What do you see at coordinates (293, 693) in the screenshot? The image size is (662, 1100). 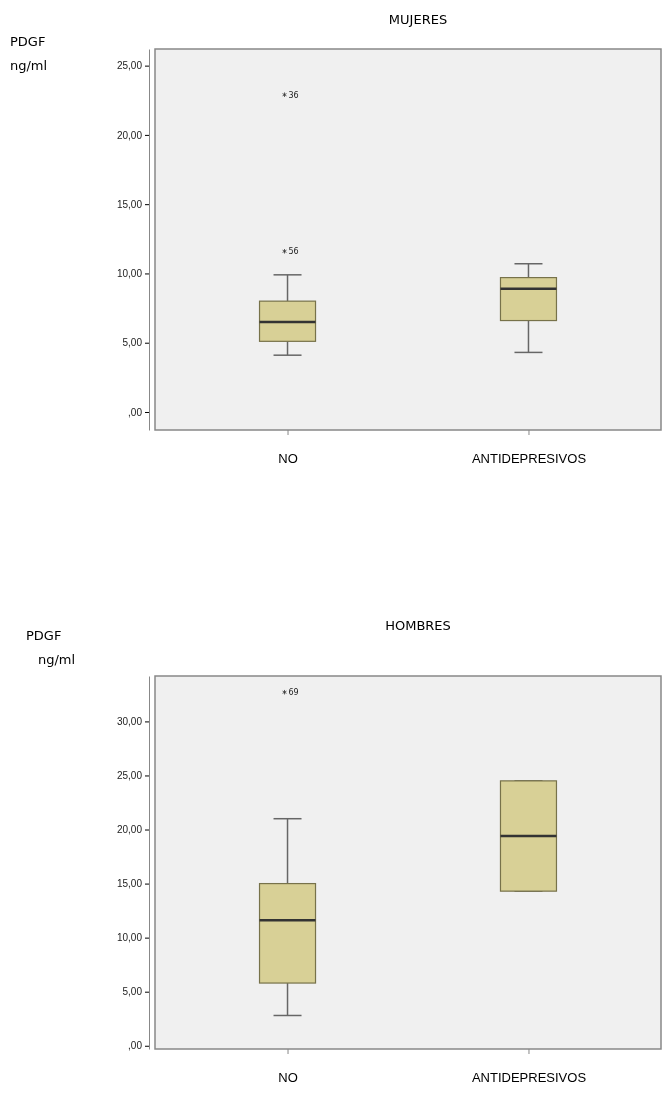 I see `annotation: 69` at bounding box center [293, 693].